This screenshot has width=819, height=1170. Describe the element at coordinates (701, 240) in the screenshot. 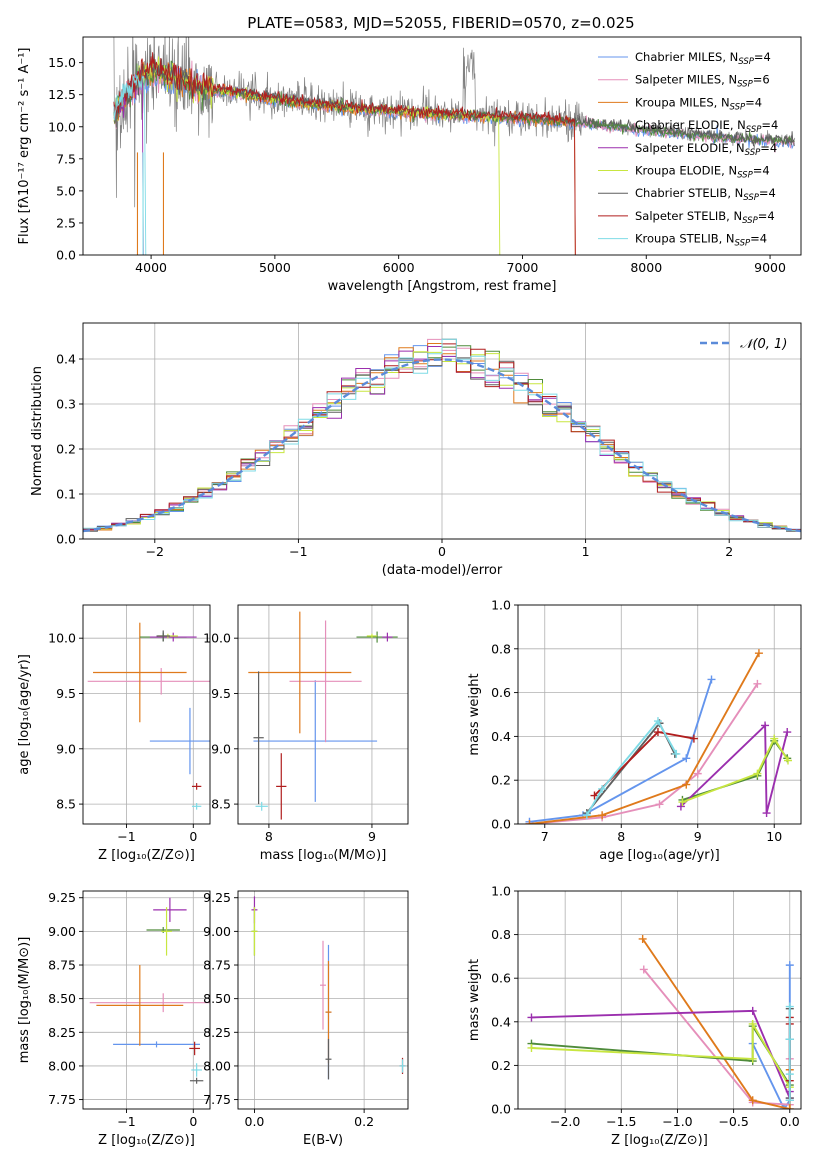

I see `legend-label: Kroupa STELIB, NSSP=4` at that location.